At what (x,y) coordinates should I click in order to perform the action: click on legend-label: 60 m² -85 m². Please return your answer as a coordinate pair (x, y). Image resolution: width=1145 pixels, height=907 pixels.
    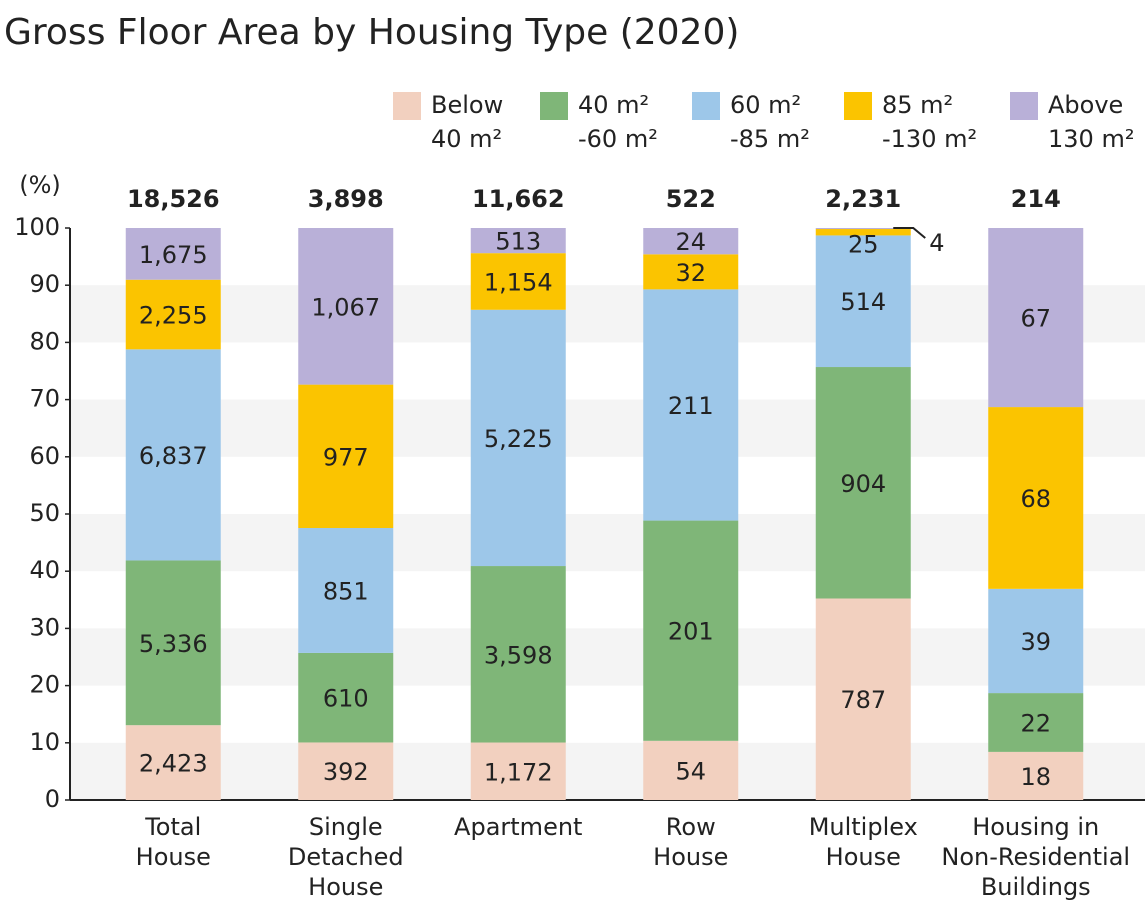
    Looking at the image, I should click on (770, 122).